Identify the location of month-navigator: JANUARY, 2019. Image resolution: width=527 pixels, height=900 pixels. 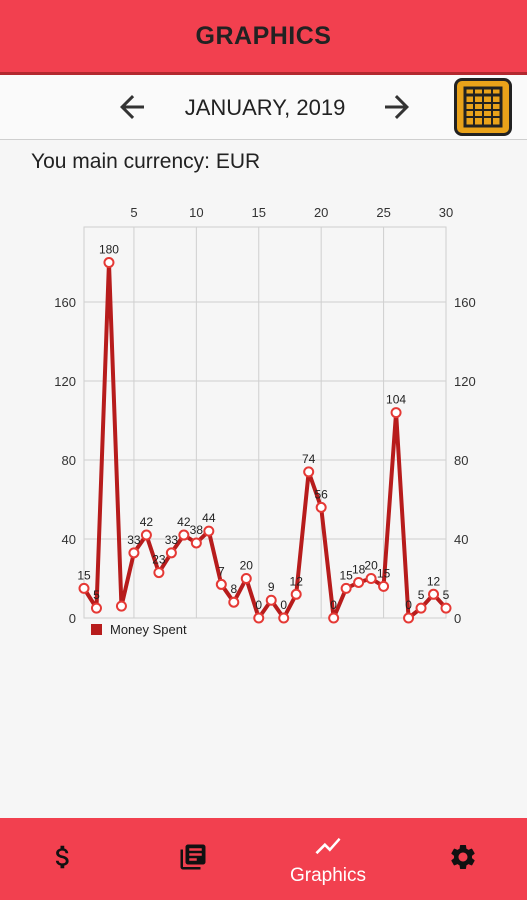
(263, 107).